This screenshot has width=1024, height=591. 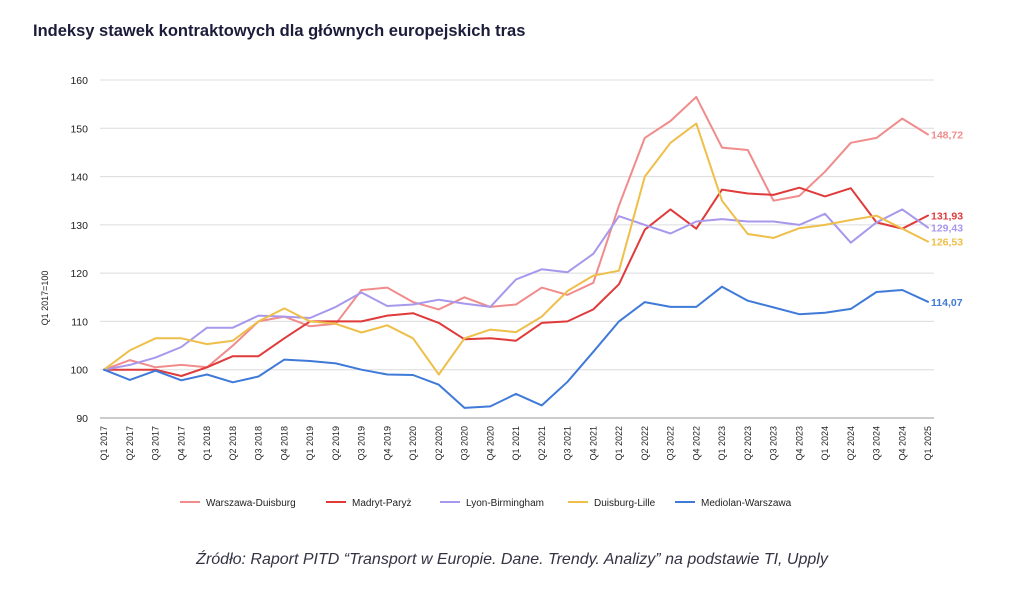 What do you see at coordinates (310, 443) in the screenshot?
I see `x-tick-label: Q1 2019` at bounding box center [310, 443].